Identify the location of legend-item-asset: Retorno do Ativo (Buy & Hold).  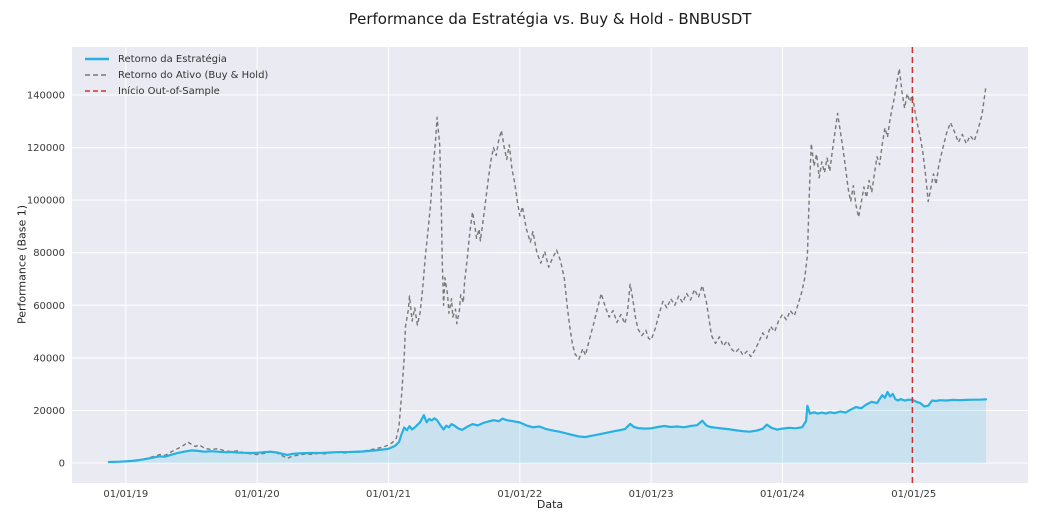
(176, 75).